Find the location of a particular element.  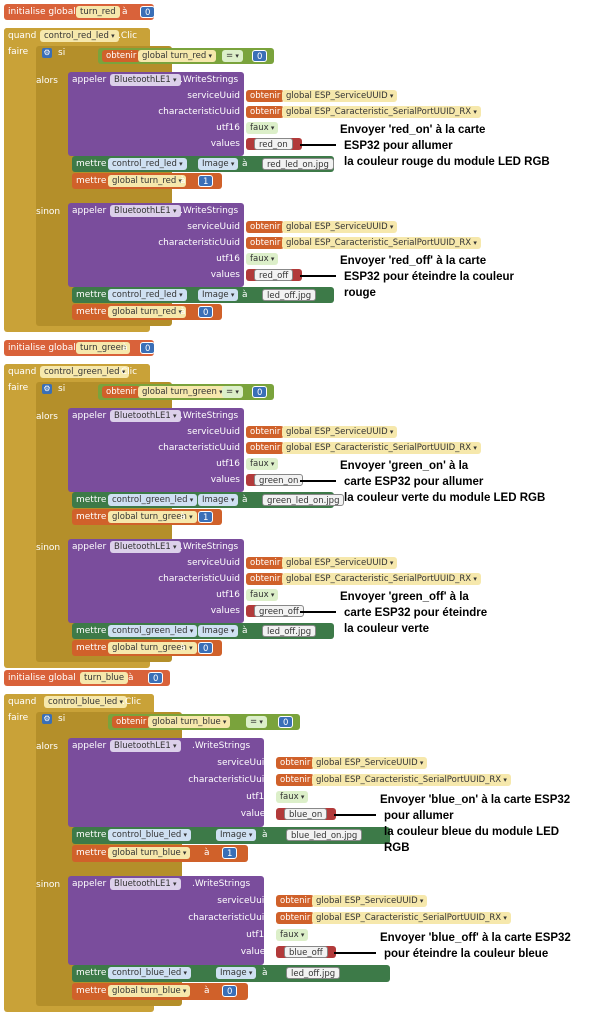

set-global-keyword: mettre is located at coordinates (91, 181).